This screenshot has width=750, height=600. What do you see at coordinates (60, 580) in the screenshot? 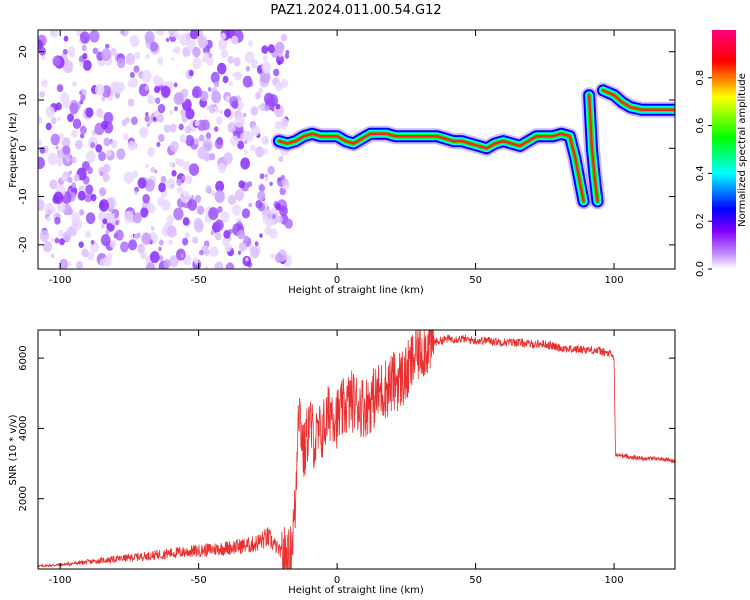
I see `bottom-x-tick-label: -100` at bounding box center [60, 580].